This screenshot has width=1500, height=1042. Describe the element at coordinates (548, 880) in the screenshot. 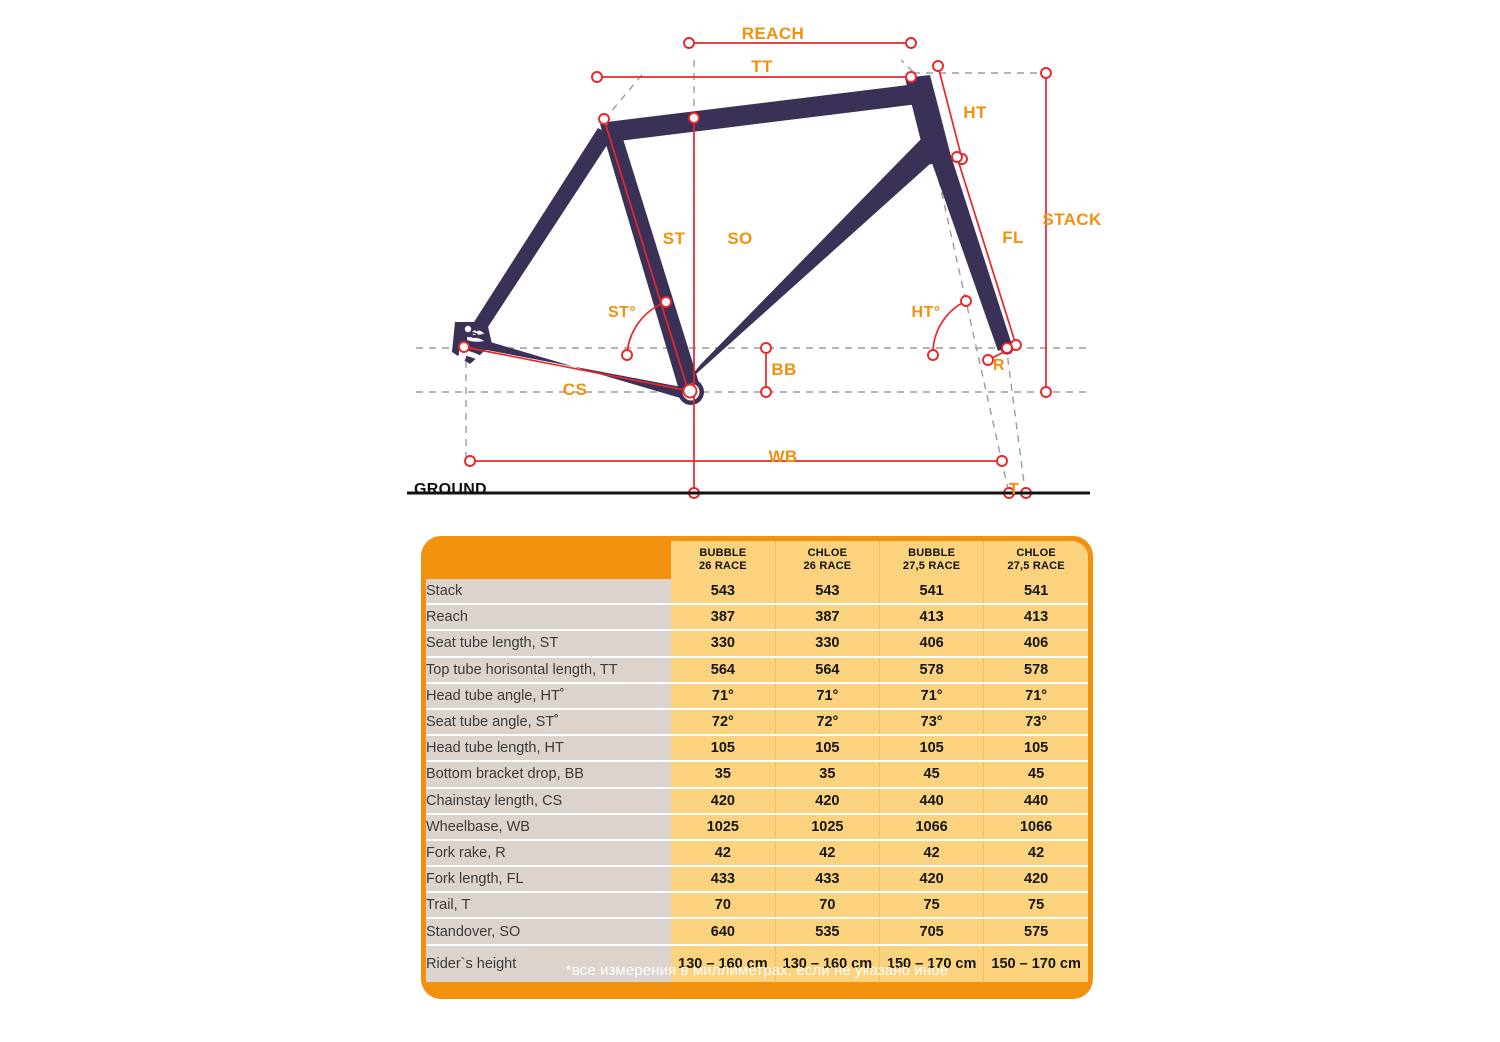

I see `row-label: Fork length, FL` at that location.